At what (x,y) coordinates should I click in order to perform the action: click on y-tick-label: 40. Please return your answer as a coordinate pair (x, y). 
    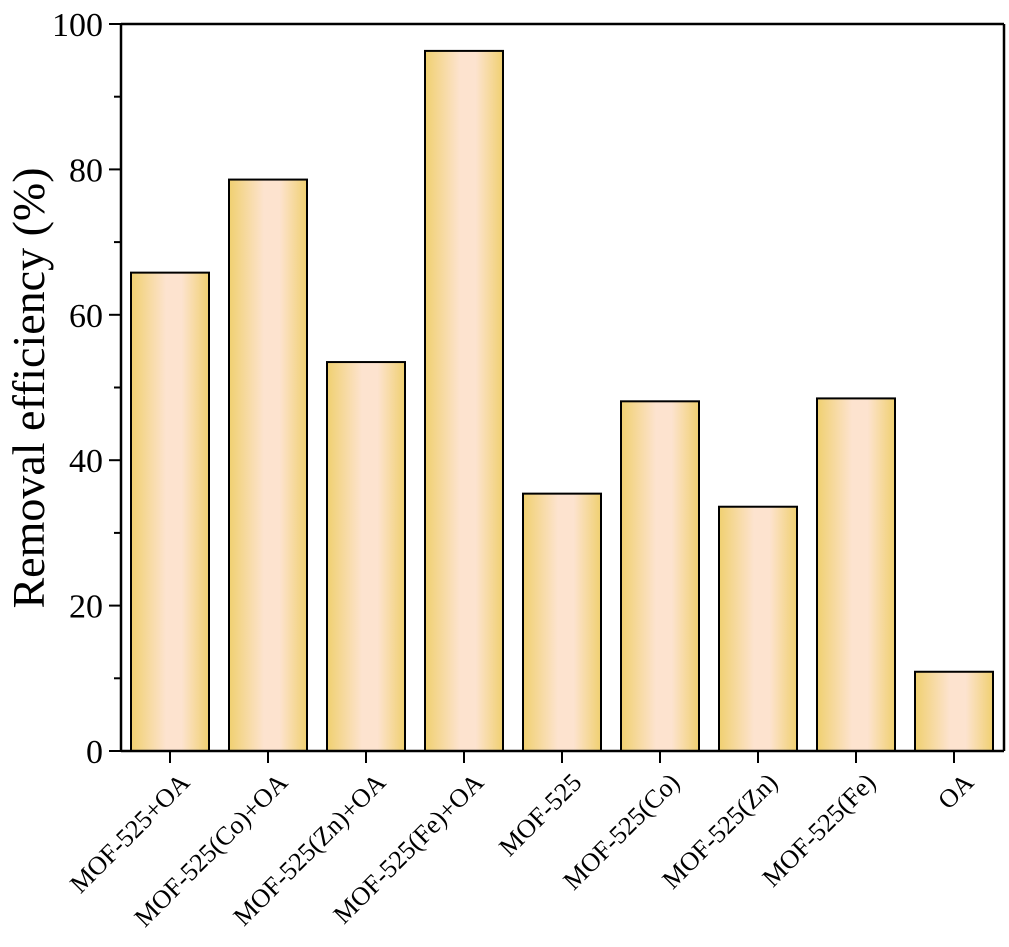
    Looking at the image, I should click on (86, 461).